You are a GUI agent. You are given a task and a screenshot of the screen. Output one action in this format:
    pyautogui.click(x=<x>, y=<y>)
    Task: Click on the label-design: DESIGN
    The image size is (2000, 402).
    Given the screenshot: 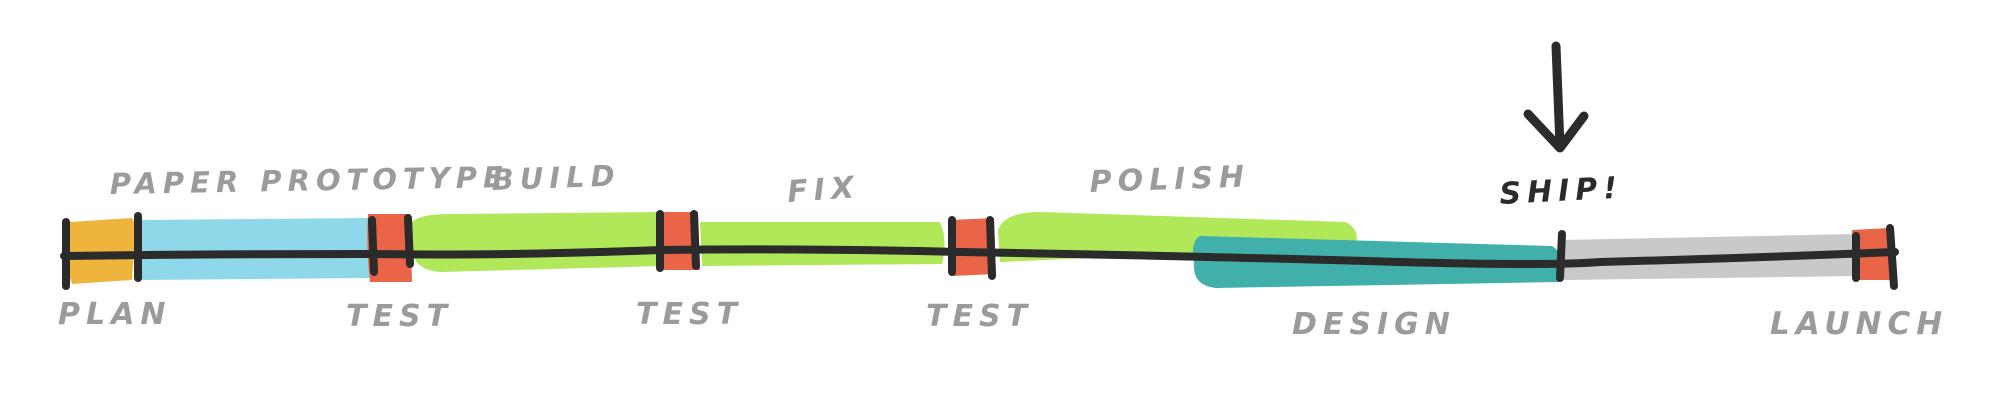 What is the action you would take?
    pyautogui.click(x=1374, y=324)
    